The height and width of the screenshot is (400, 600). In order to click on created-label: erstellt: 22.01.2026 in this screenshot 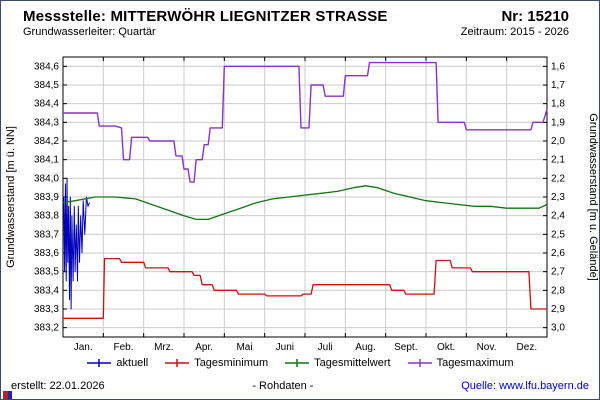, I will do `click(58, 386)`.